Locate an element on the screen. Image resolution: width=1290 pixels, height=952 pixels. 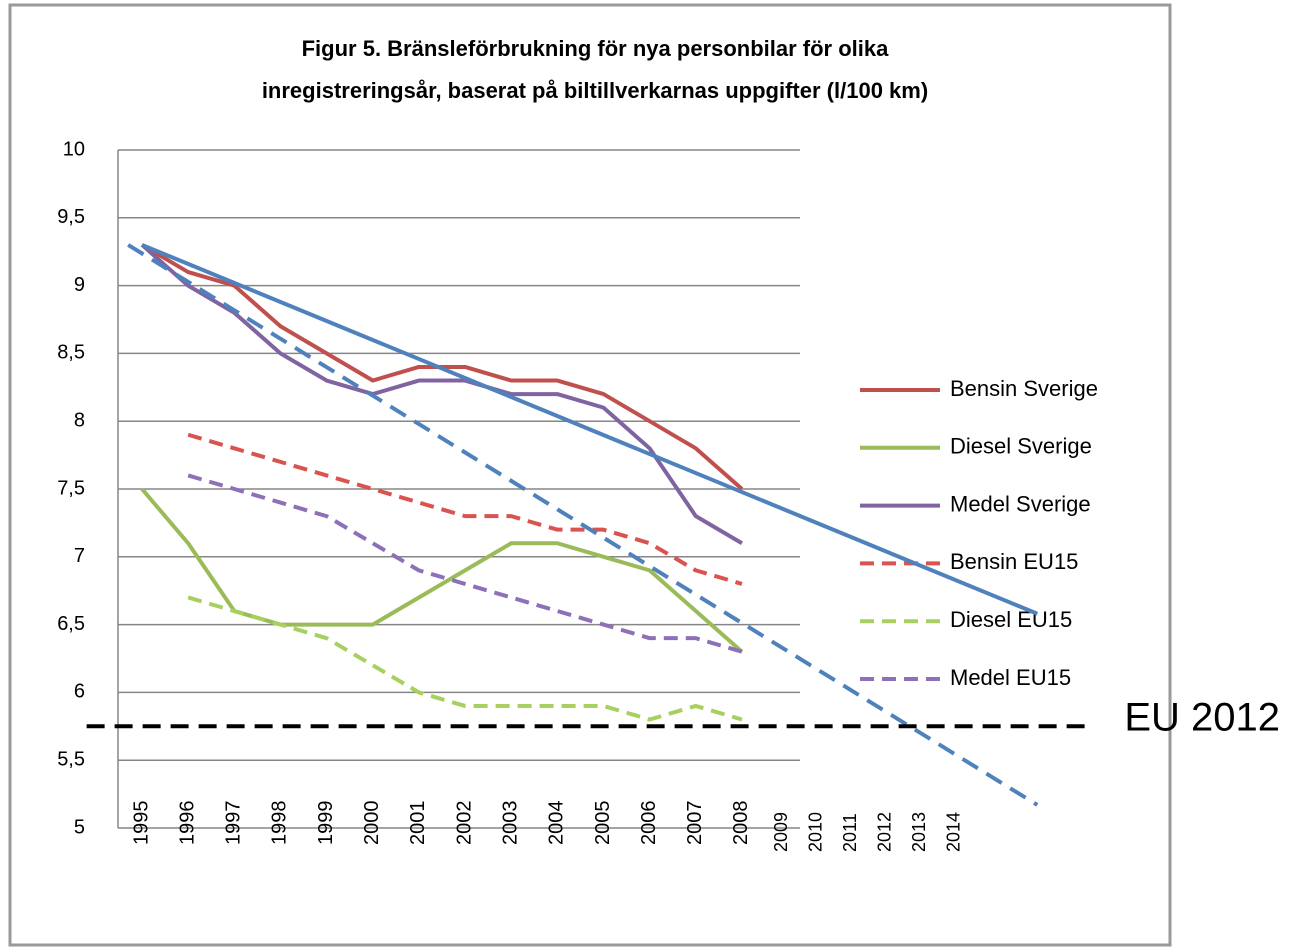
annotation: EU 2012 is located at coordinates (1202, 718).